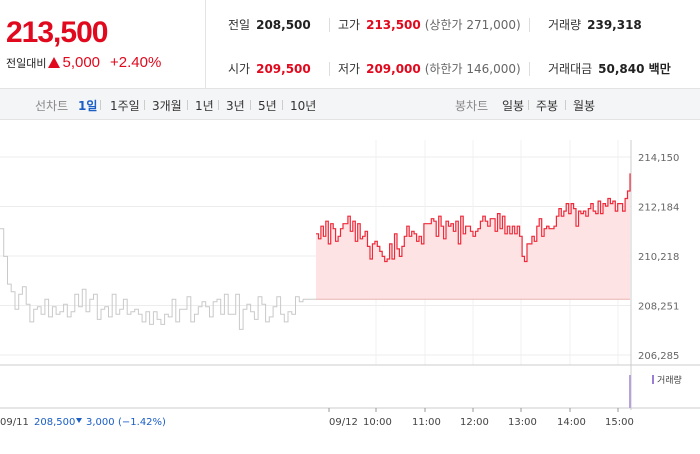 The image size is (700, 454). What do you see at coordinates (125, 106) in the screenshot?
I see `period-1w: 1주일` at bounding box center [125, 106].